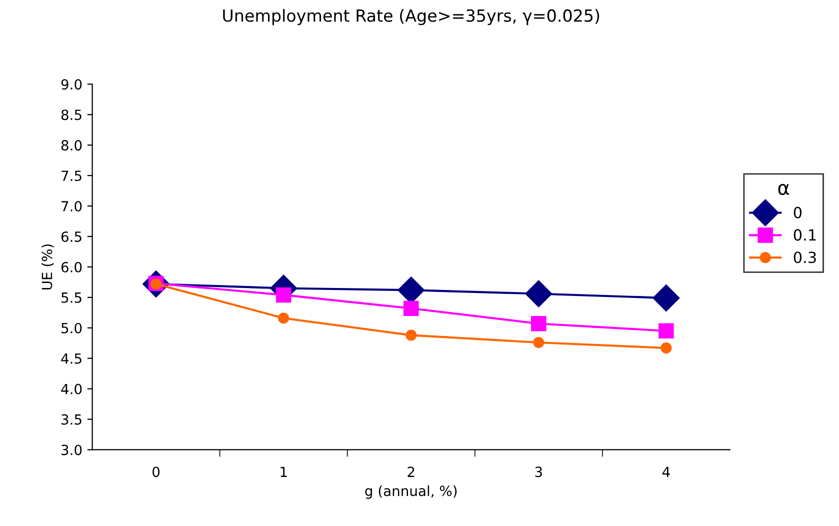 This screenshot has width=839, height=526. Describe the element at coordinates (798, 212) in the screenshot. I see `legend-label: 0` at that location.